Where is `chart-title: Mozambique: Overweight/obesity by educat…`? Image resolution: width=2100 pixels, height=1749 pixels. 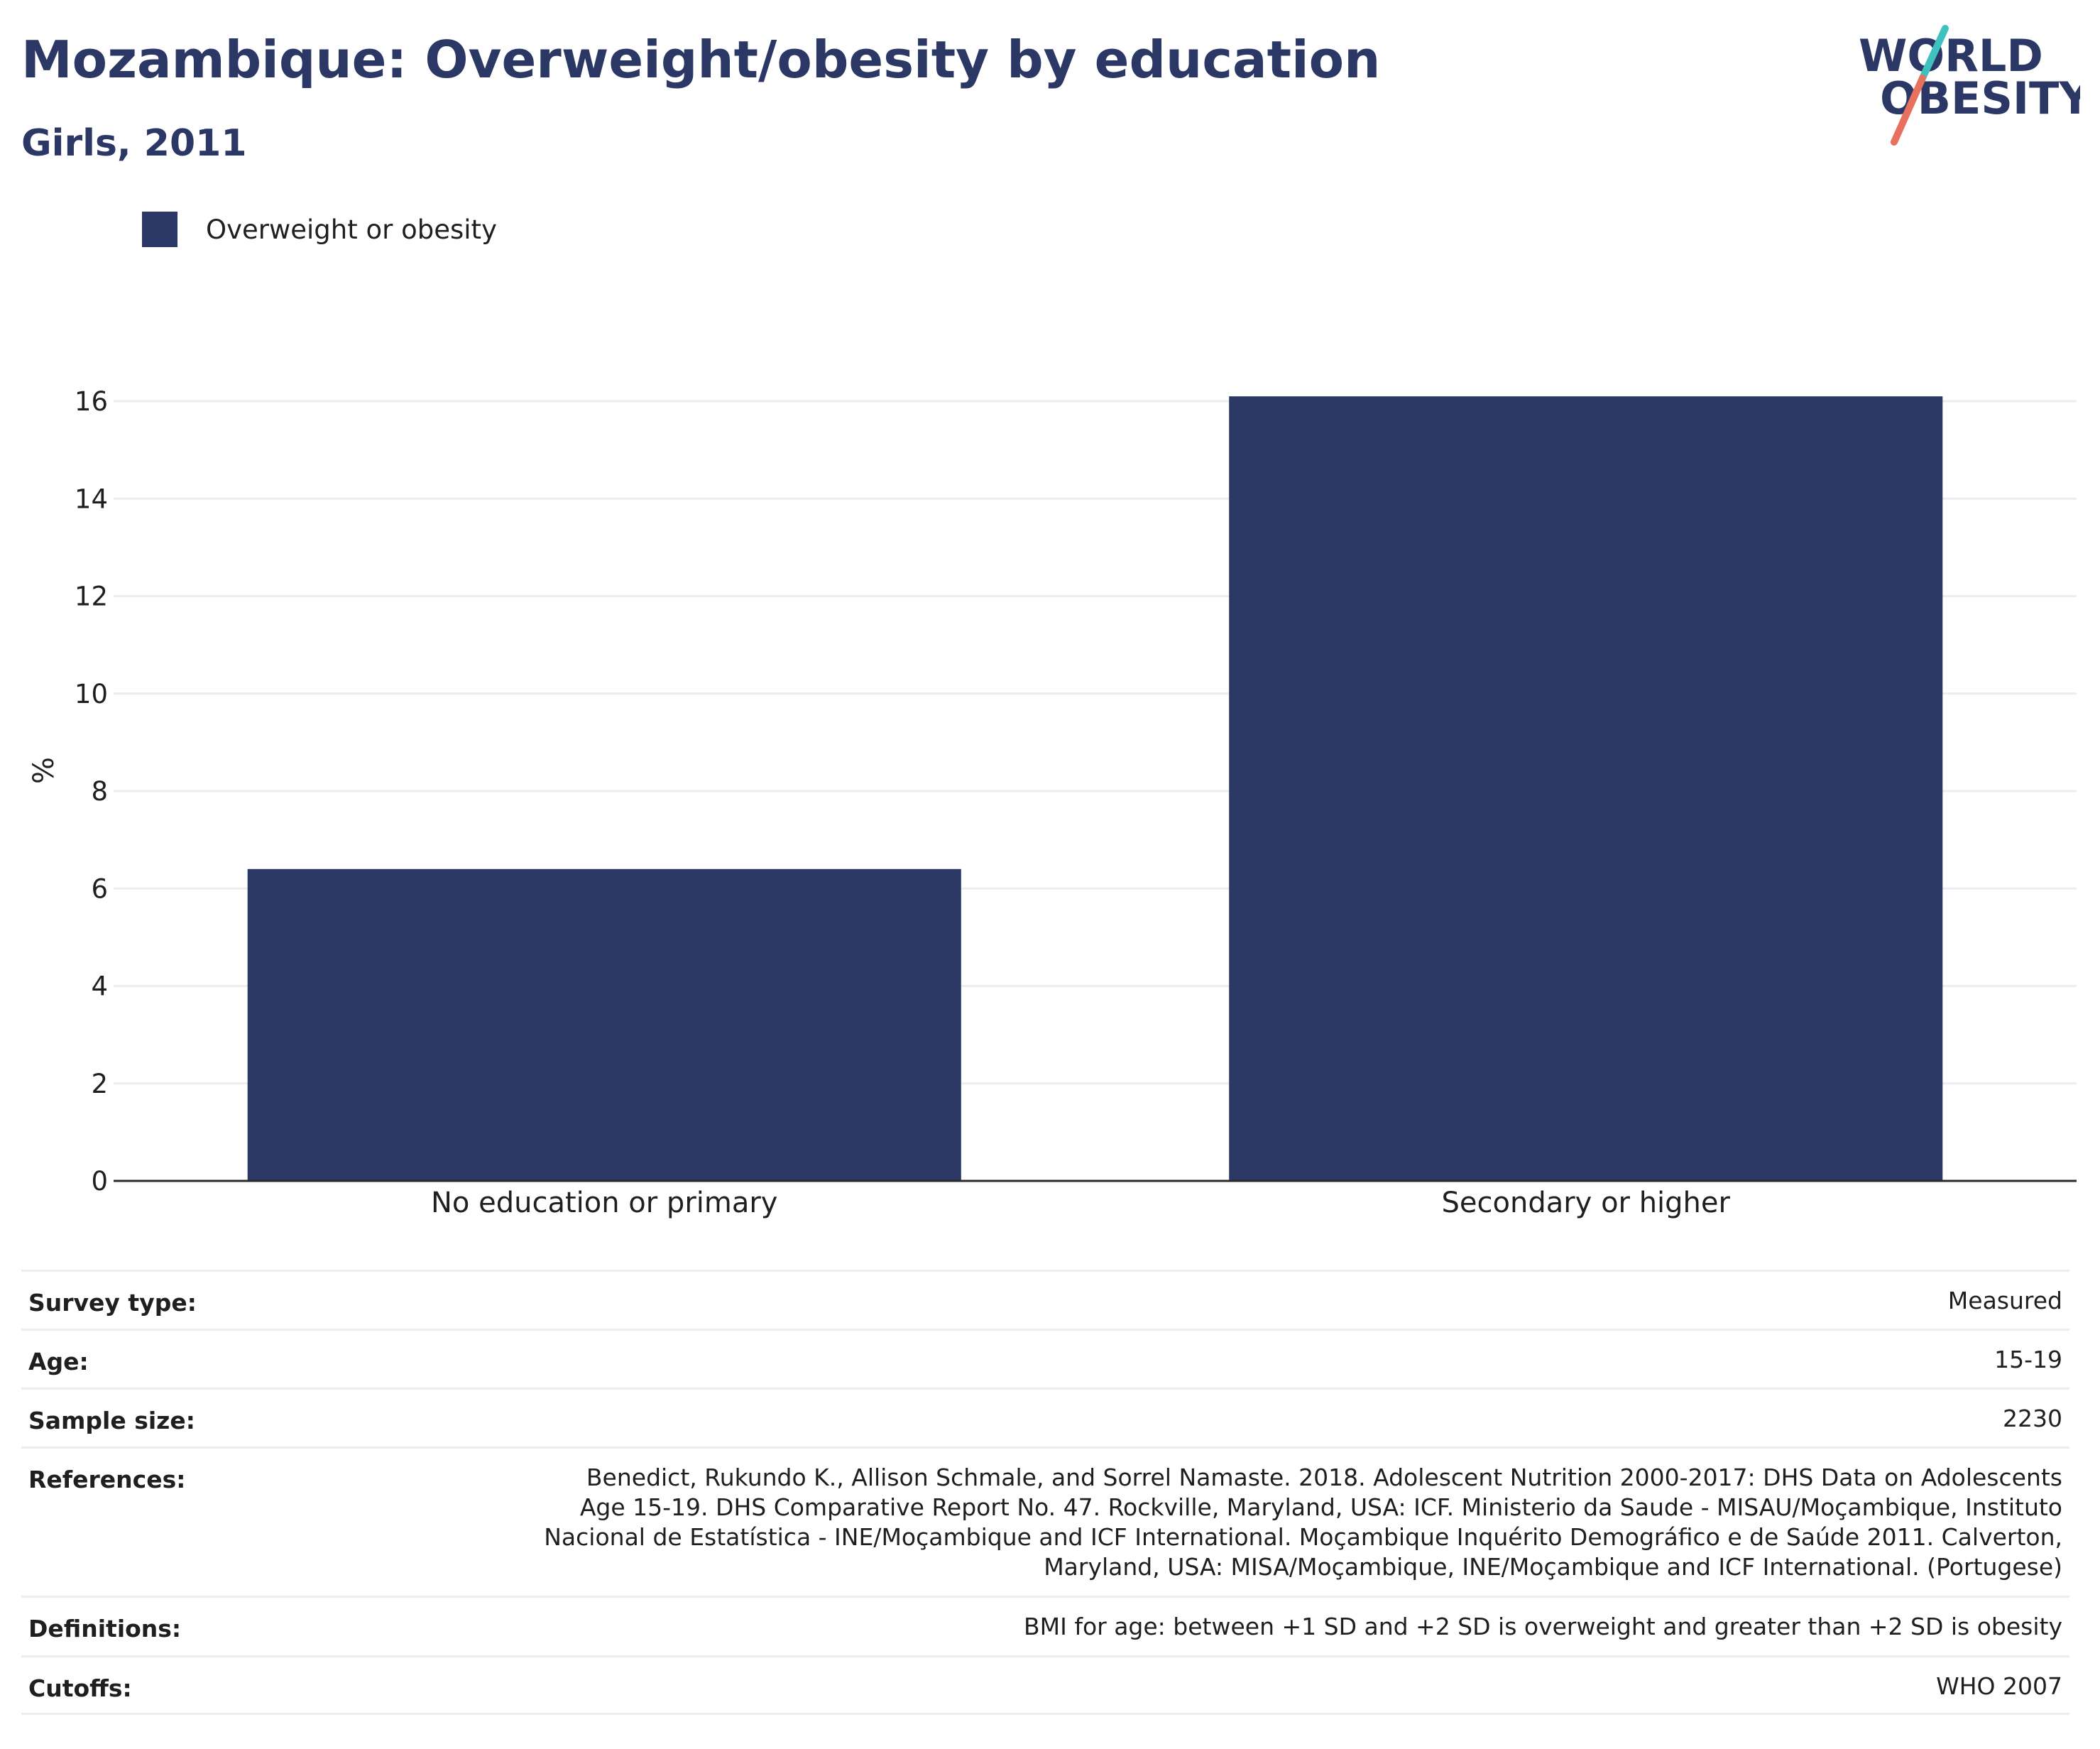
chart-title: Mozambique: Overweight/obesity by educat… is located at coordinates (701, 59).